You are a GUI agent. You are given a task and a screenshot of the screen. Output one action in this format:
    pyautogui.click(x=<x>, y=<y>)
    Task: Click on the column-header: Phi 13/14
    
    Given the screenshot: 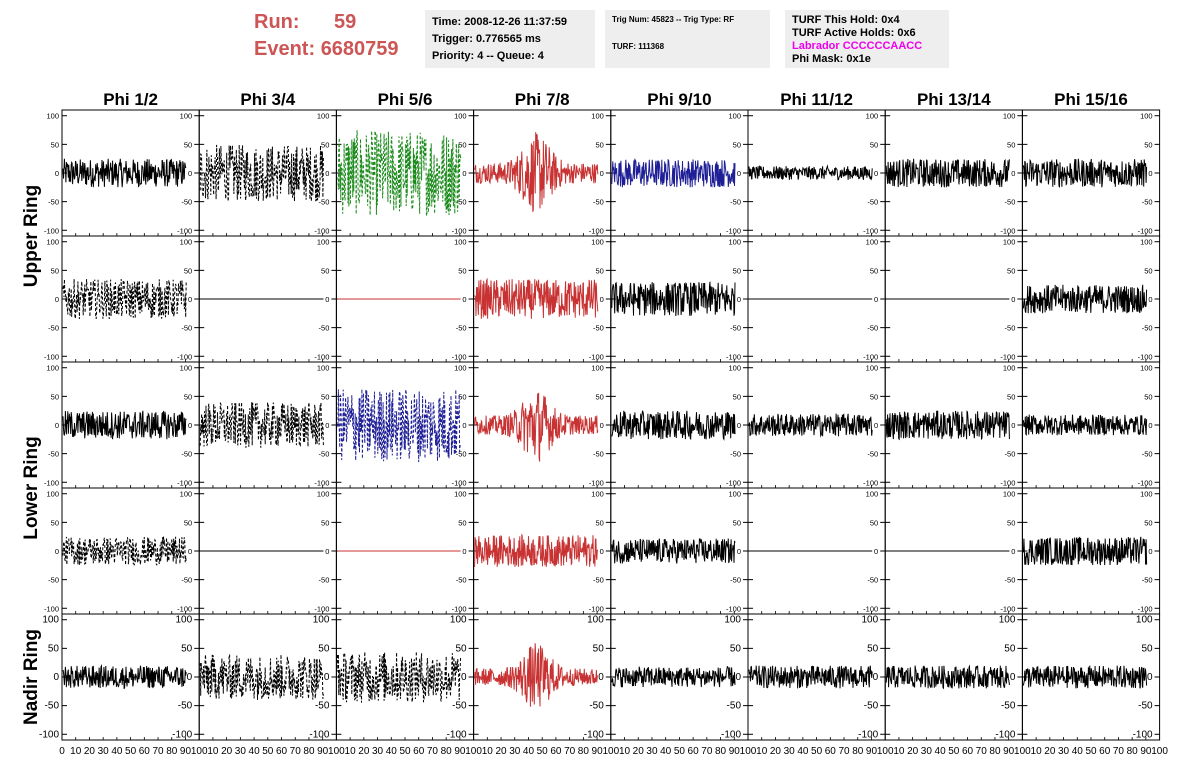 What is the action you would take?
    pyautogui.click(x=954, y=99)
    